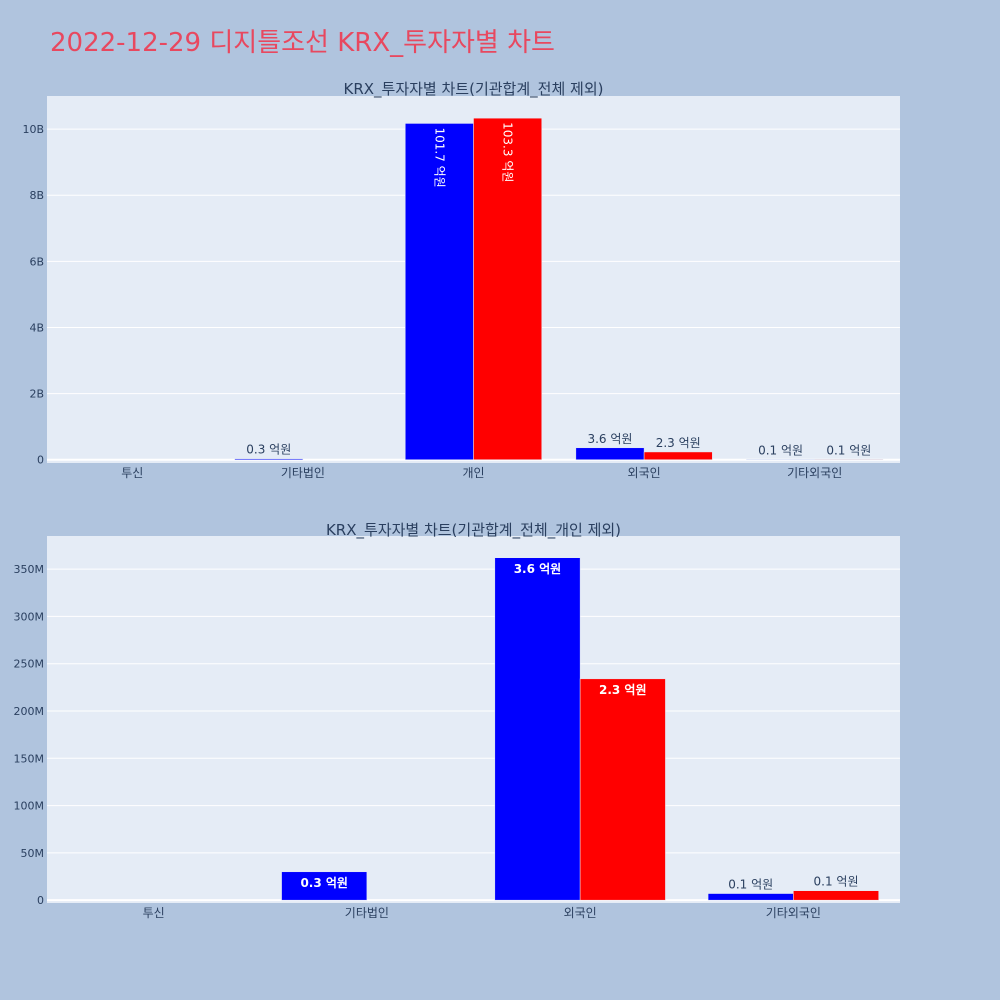  What do you see at coordinates (36, 195) in the screenshot?
I see `y-tick-label: 8B` at bounding box center [36, 195].